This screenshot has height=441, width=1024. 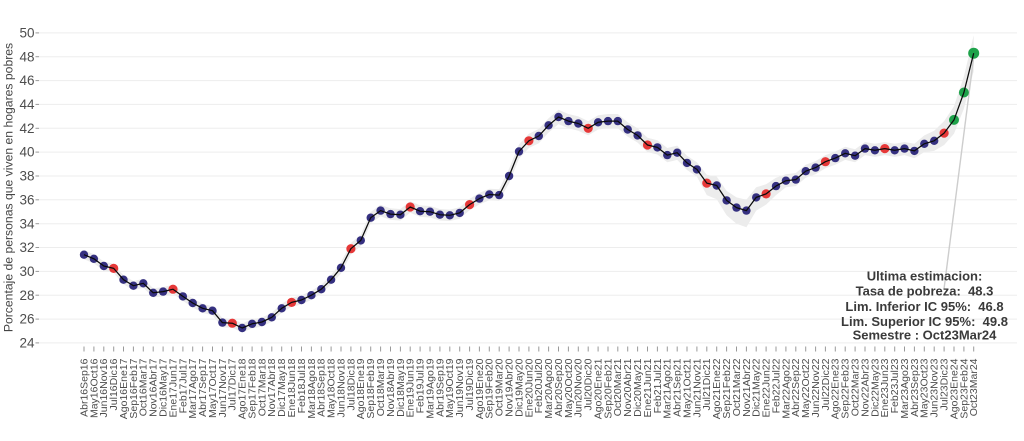 I want to click on svg-text: Ene17Jun17, so click(x=173, y=387).